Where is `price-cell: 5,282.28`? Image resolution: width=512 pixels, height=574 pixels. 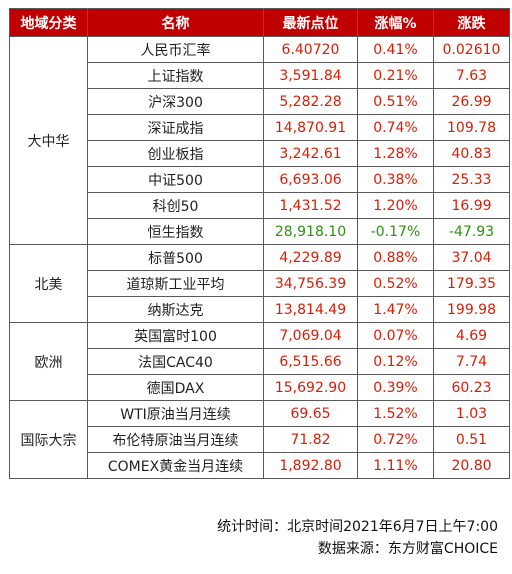 price-cell: 5,282.28 is located at coordinates (310, 101).